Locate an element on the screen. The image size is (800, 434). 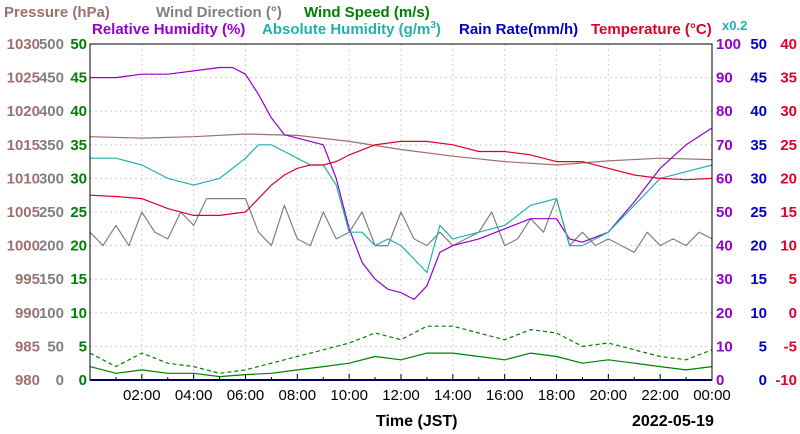
legend-abs-humidity-sup: 3 is located at coordinates (433, 25).